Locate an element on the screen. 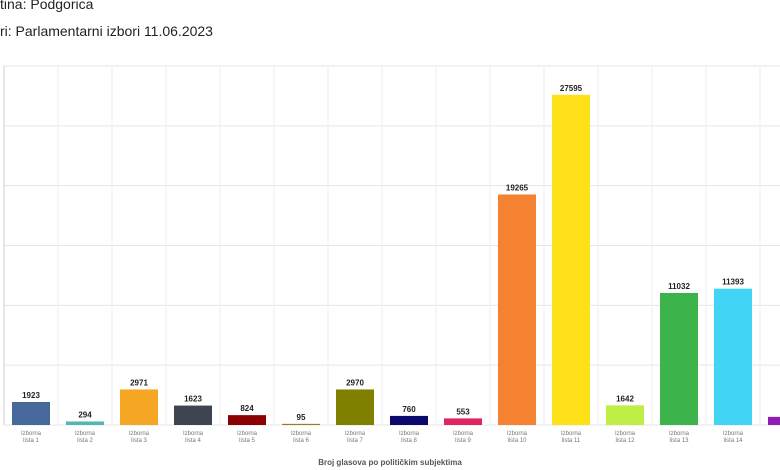 The image size is (780, 470). data-label: 824 is located at coordinates (247, 408).